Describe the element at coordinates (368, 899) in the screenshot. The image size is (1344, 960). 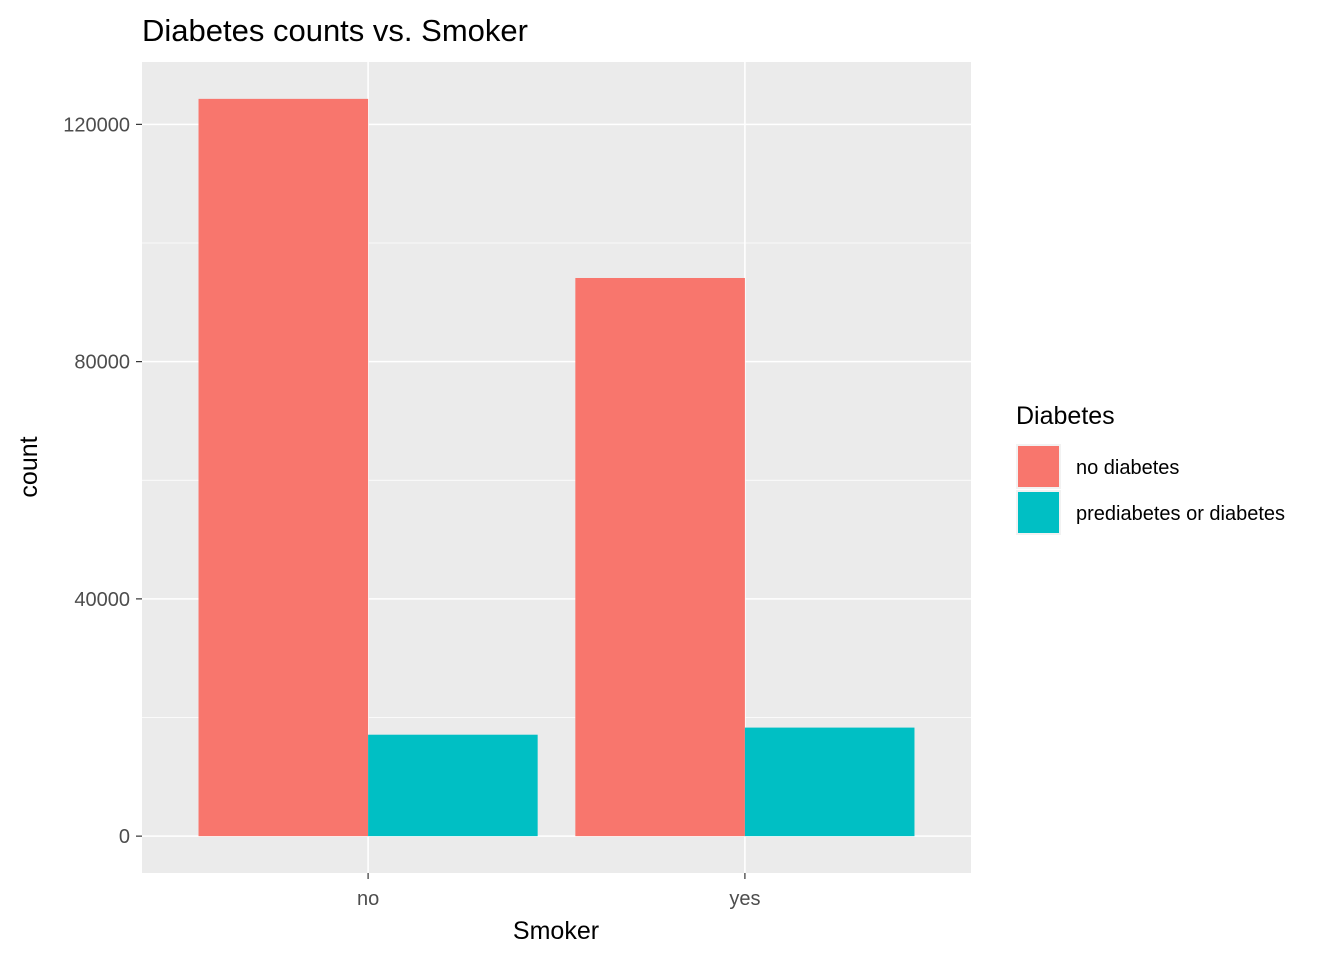
I see `x-tick-label: no` at that location.